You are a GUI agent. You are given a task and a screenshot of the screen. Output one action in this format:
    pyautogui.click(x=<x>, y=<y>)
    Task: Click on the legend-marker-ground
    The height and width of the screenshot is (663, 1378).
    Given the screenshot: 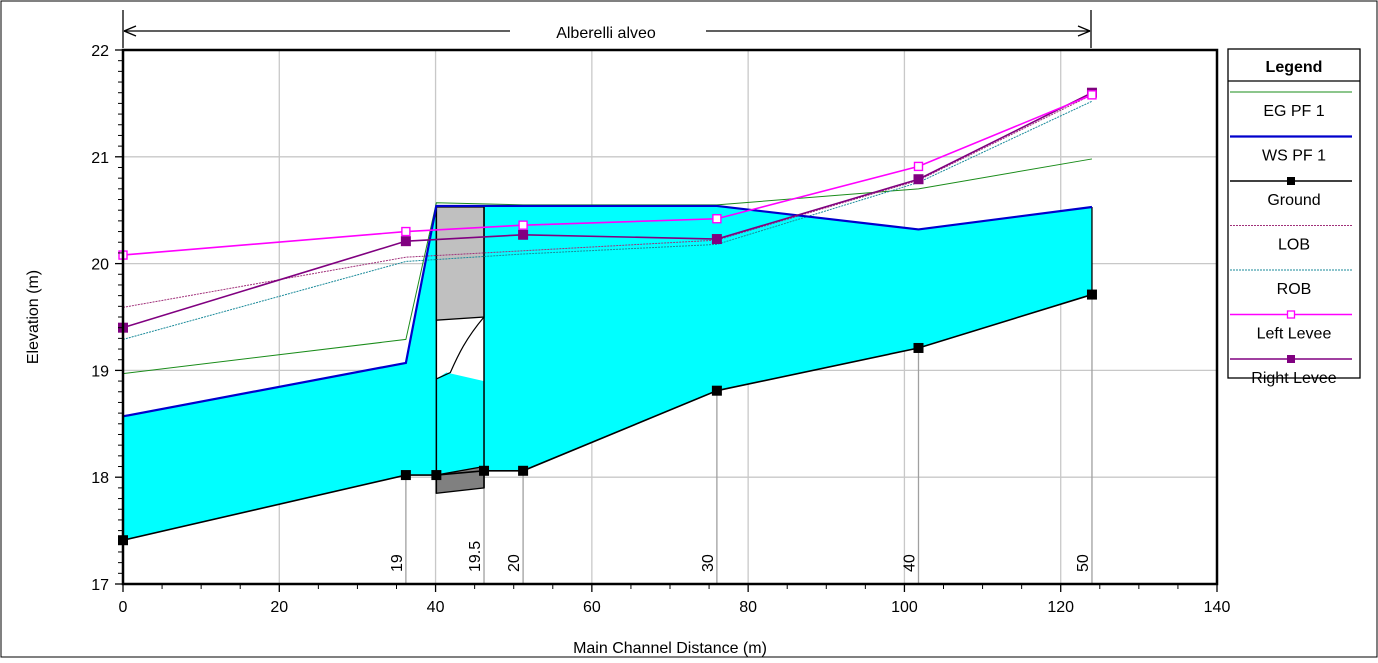 What is the action you would take?
    pyautogui.click(x=1291, y=181)
    